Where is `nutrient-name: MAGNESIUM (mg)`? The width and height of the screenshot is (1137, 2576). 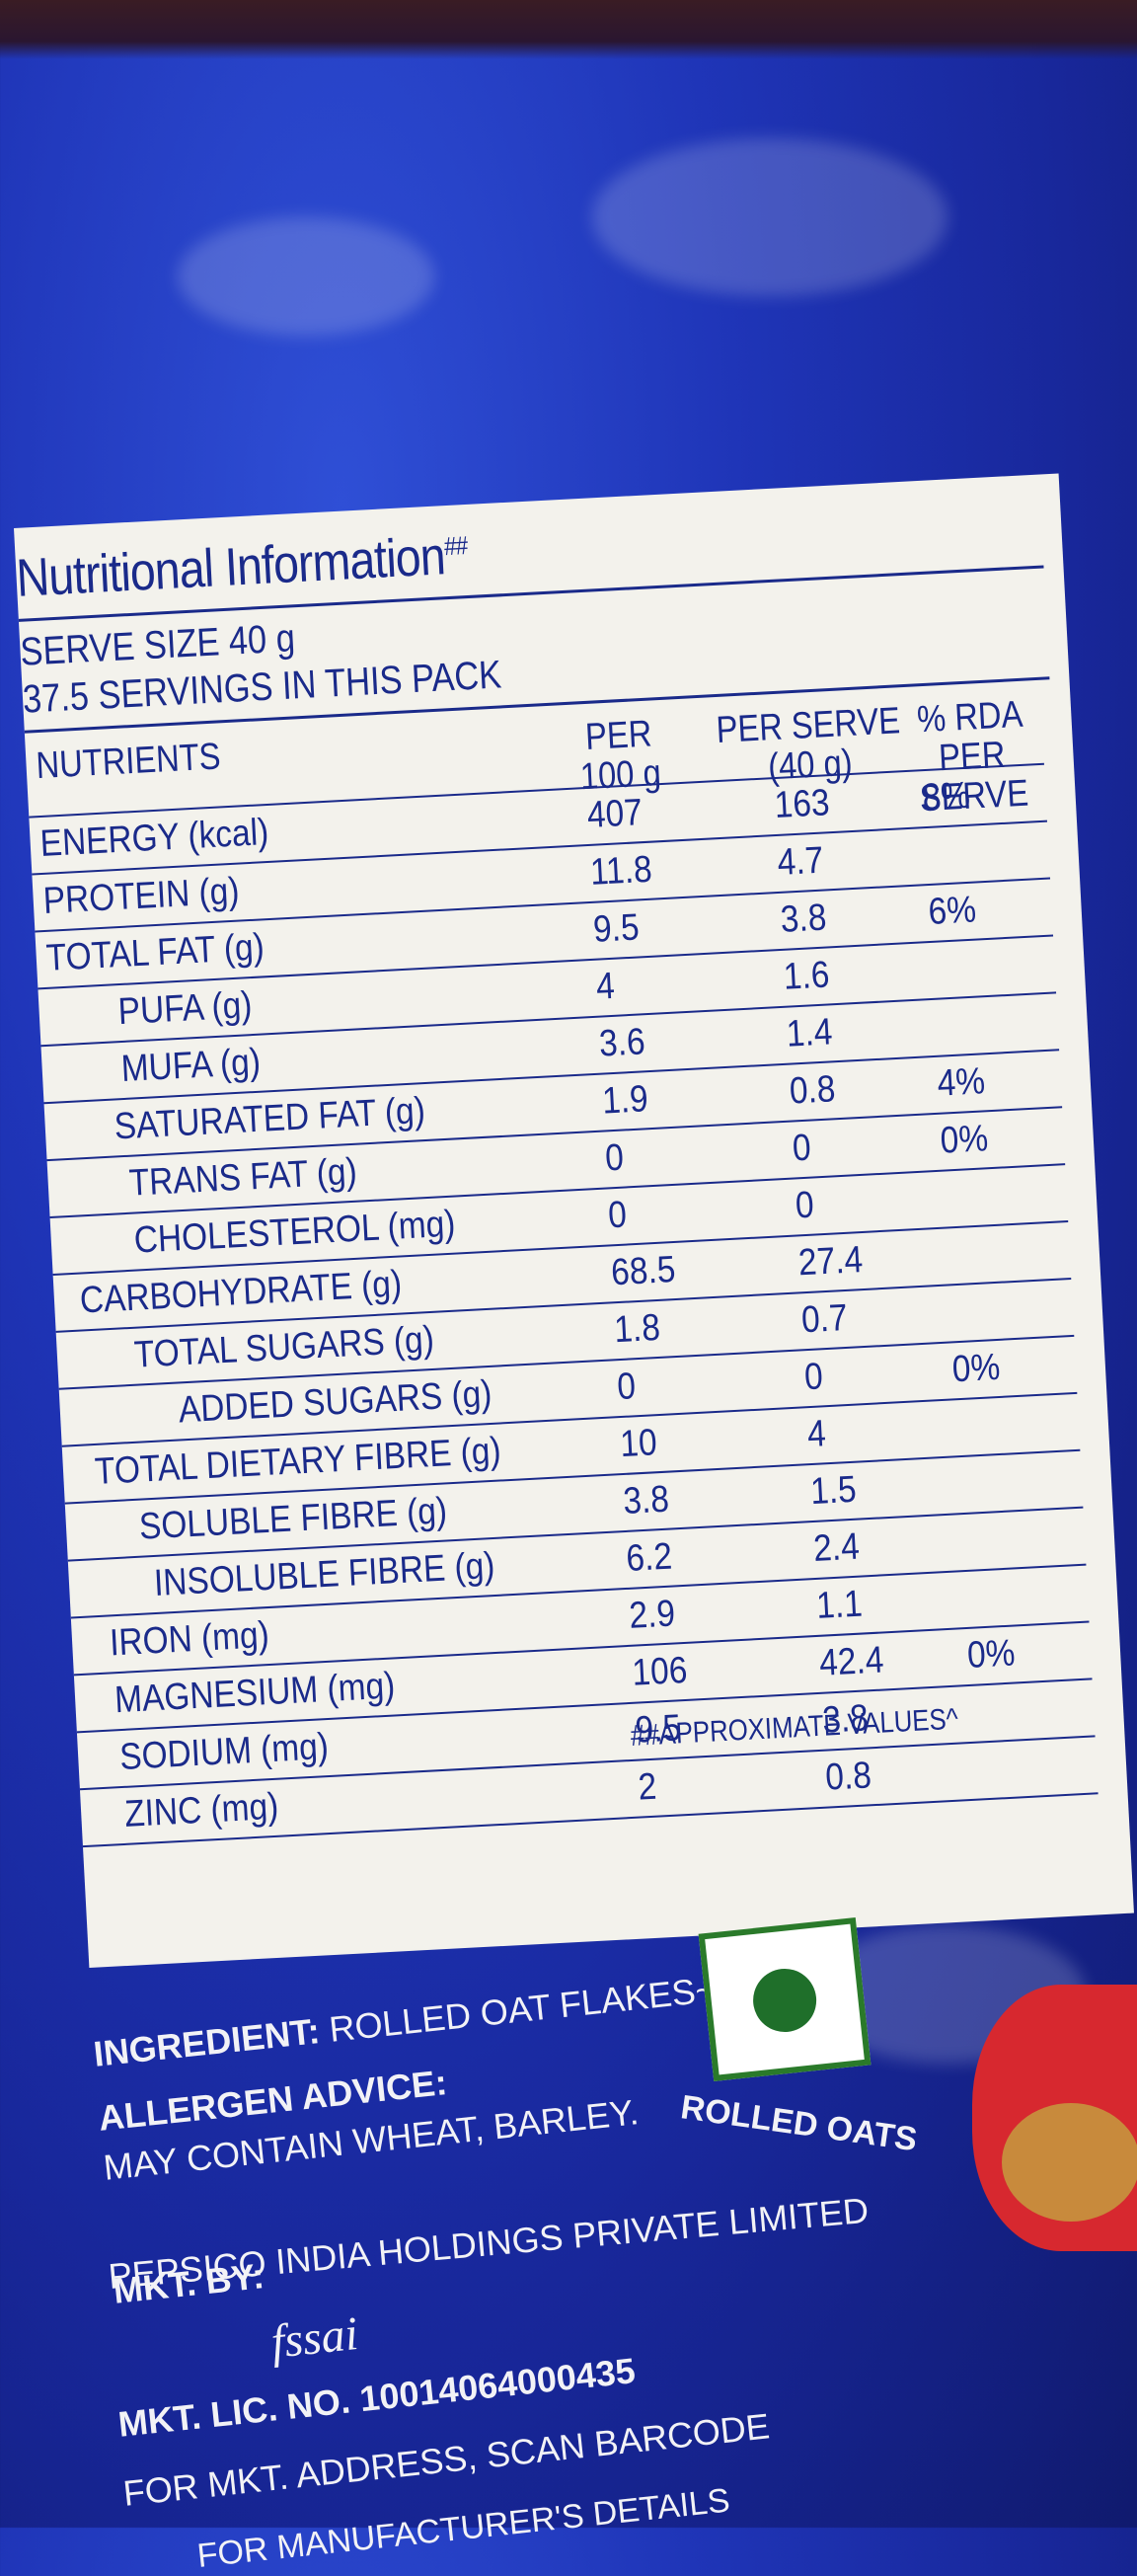 nutrient-name: MAGNESIUM (mg) is located at coordinates (255, 1693).